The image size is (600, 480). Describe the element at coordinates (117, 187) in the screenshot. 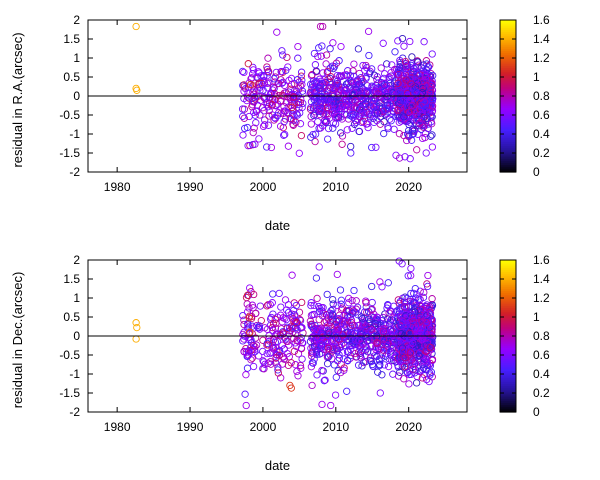

I see `x-tick-label: 1980` at that location.